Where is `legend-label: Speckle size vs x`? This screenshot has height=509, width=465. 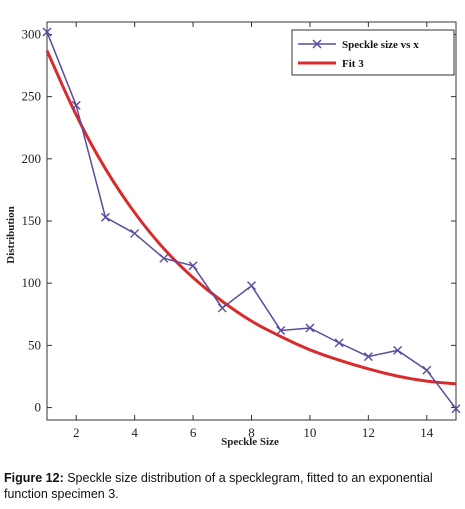
legend-label: Speckle size vs x is located at coordinates (380, 45).